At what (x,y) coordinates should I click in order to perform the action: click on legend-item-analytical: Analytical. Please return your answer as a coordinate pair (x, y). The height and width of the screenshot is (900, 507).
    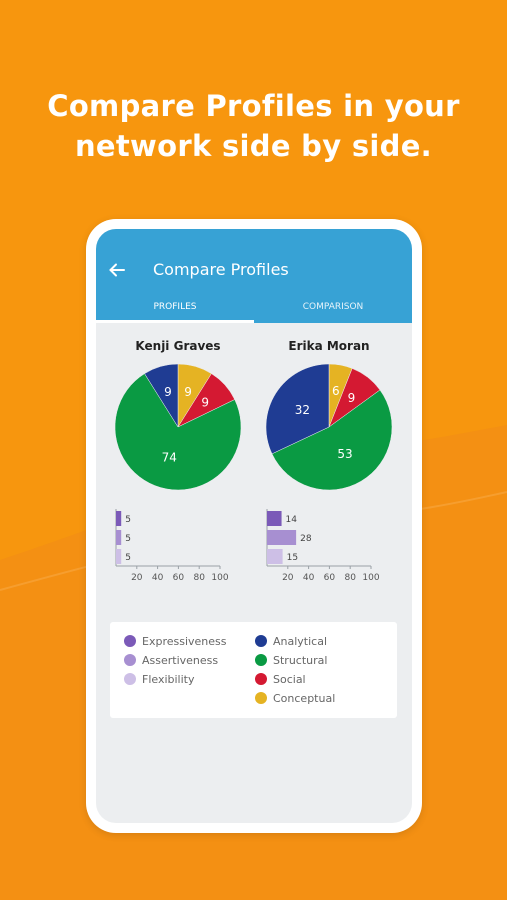
    Looking at the image, I should click on (291, 641).